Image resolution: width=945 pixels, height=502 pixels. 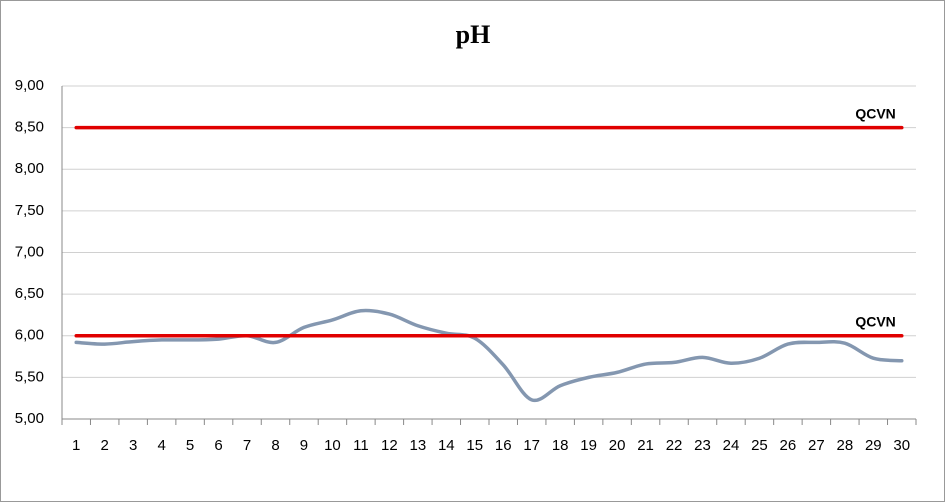 What do you see at coordinates (759, 445) in the screenshot?
I see `x-tick-label: 25` at bounding box center [759, 445].